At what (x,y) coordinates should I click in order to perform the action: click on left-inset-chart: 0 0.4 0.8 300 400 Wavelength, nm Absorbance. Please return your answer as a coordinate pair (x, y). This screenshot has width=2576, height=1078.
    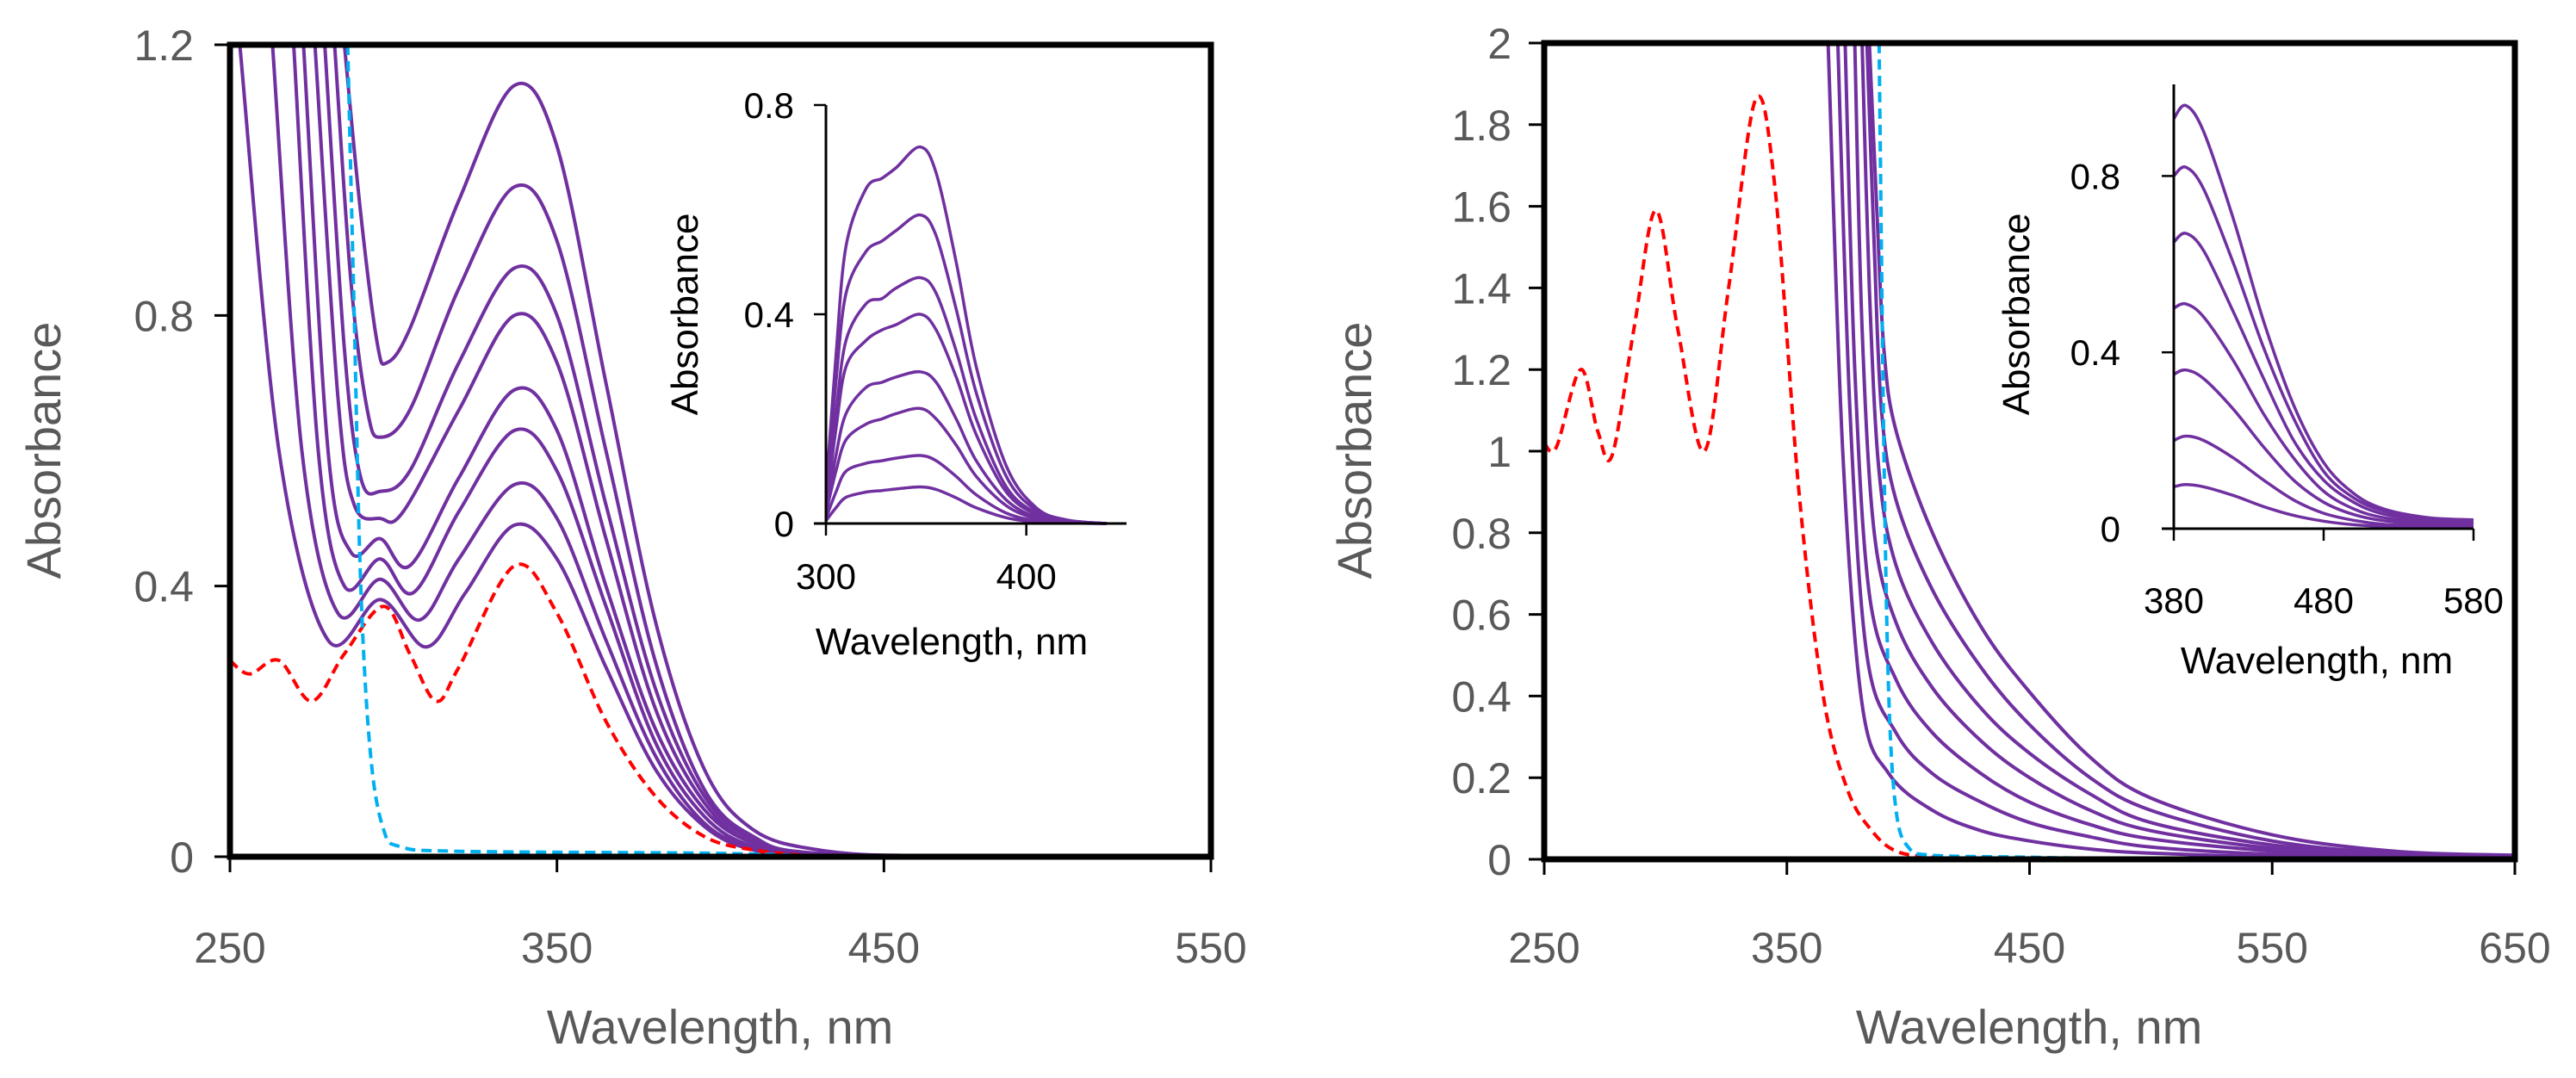
    Looking at the image, I should click on (896, 374).